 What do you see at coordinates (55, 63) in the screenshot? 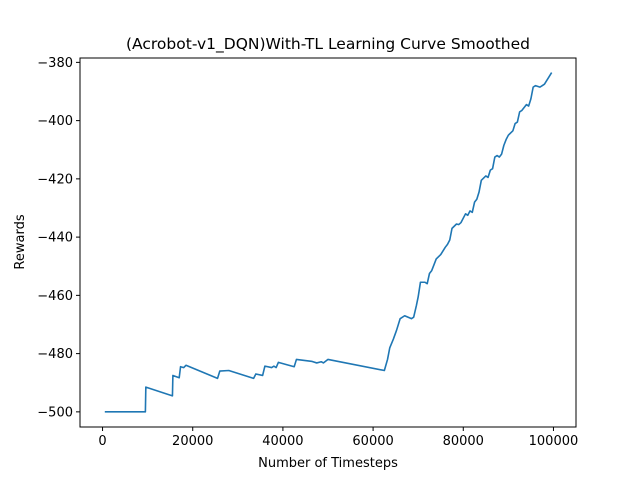
I see `y-tick-label: −380` at bounding box center [55, 63].